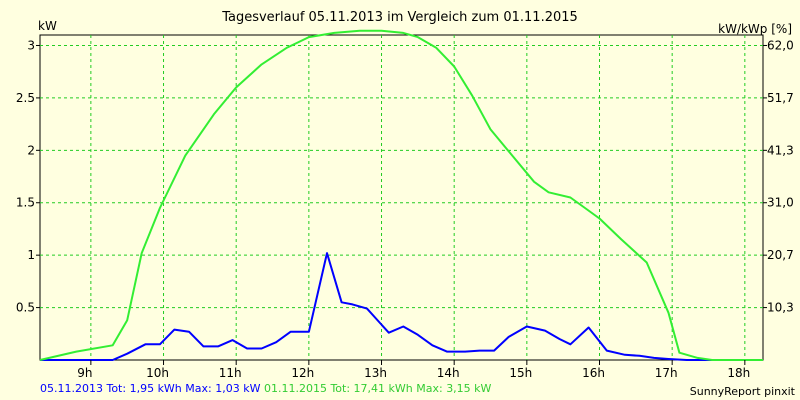 This screenshot has height=400, width=800. Describe the element at coordinates (780, 98) in the screenshot. I see `y-right-tick-label: 51,7` at that location.